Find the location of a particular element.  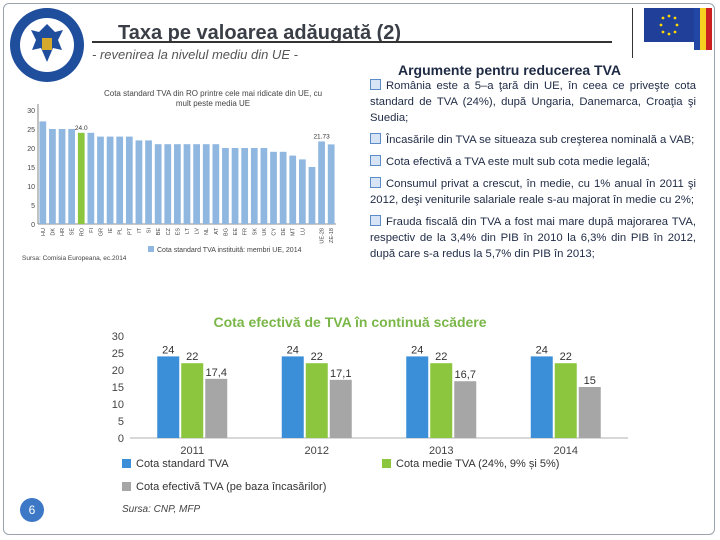

chart1-data-label: 21.73 is located at coordinates (321, 136).